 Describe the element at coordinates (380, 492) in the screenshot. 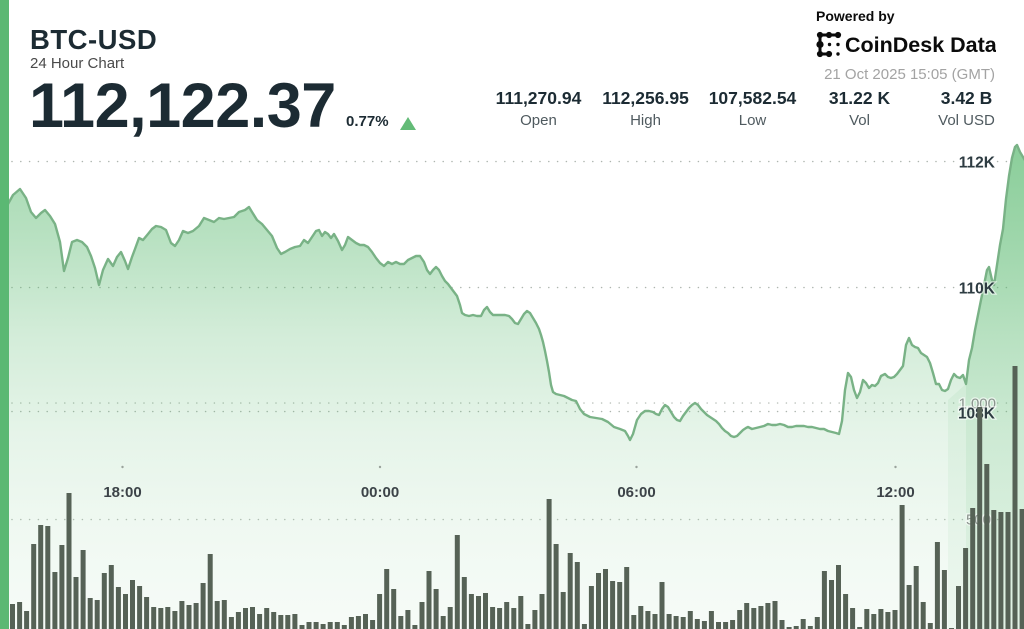

I see `svg-text: 00:00` at that location.